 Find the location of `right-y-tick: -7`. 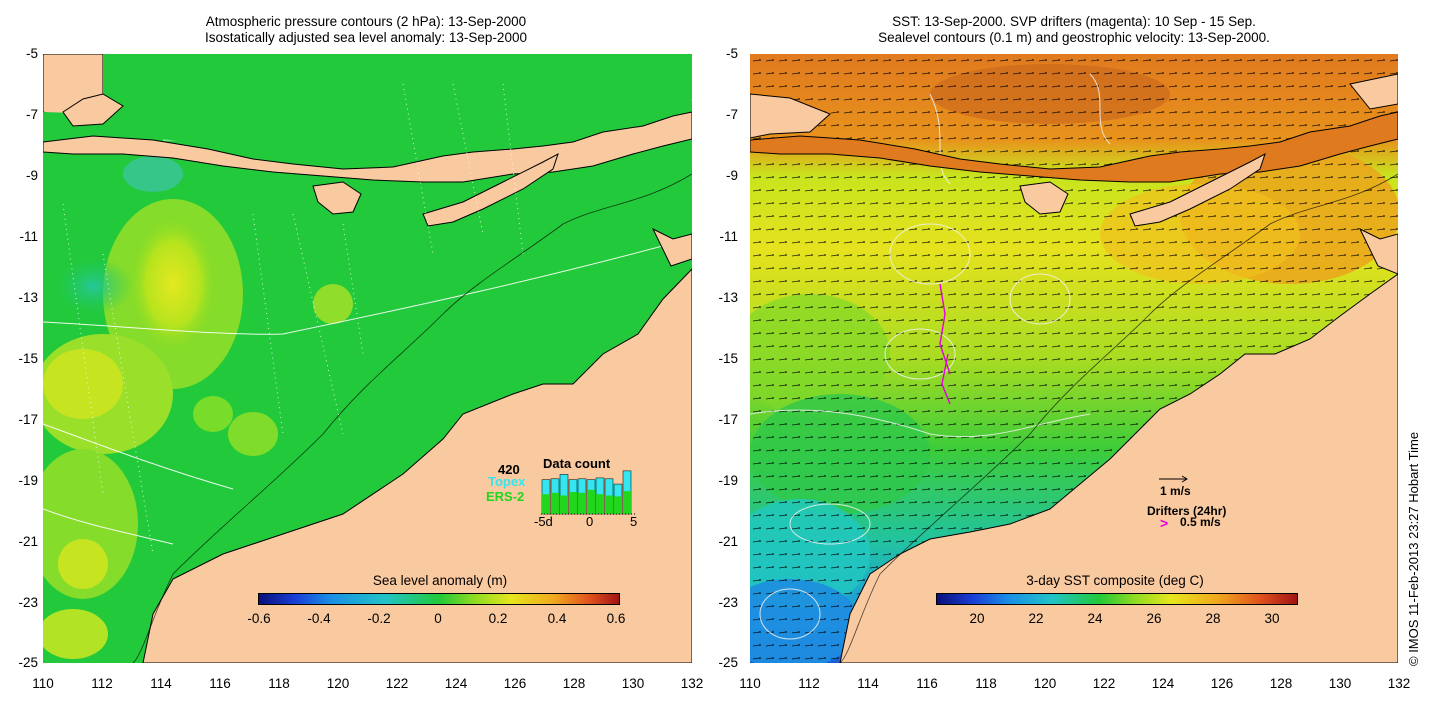

right-y-tick: -7 is located at coordinates (731, 114).